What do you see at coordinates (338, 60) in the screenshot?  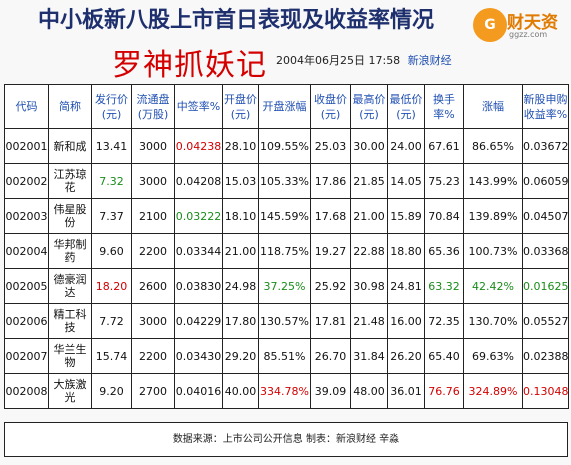 I see `publish-datetime: 2004年06月25日 17:58` at bounding box center [338, 60].